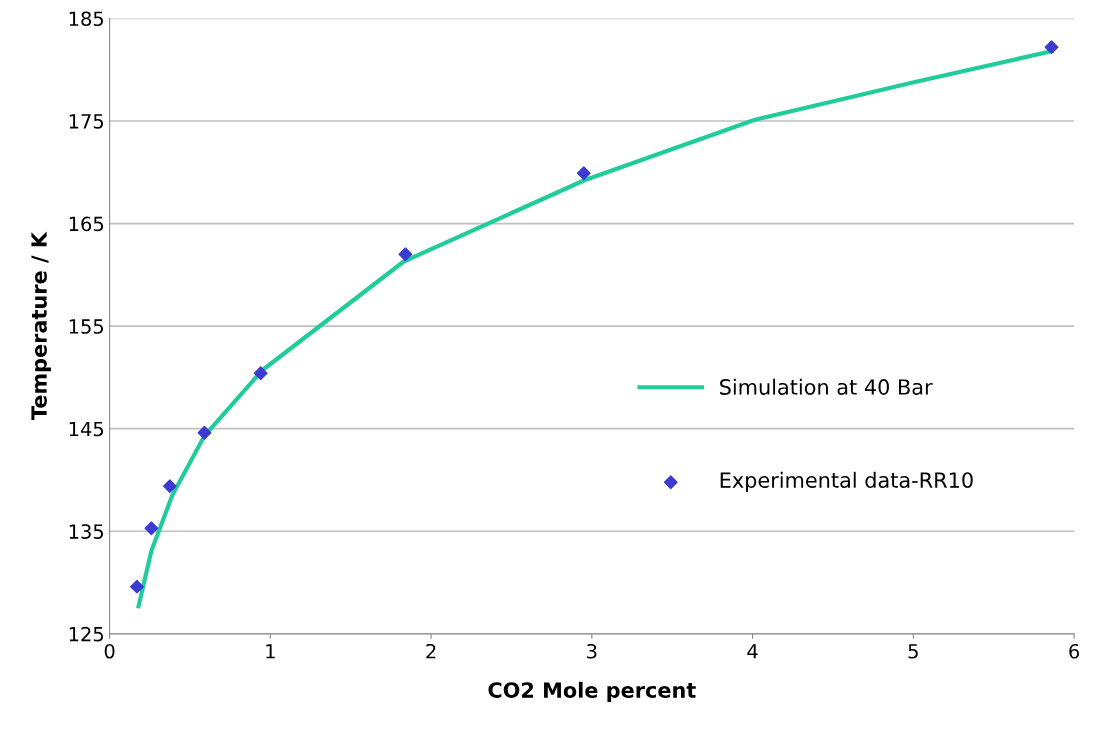 The image size is (1096, 737). What do you see at coordinates (86, 121) in the screenshot?
I see `y-tick-label: 175` at bounding box center [86, 121].